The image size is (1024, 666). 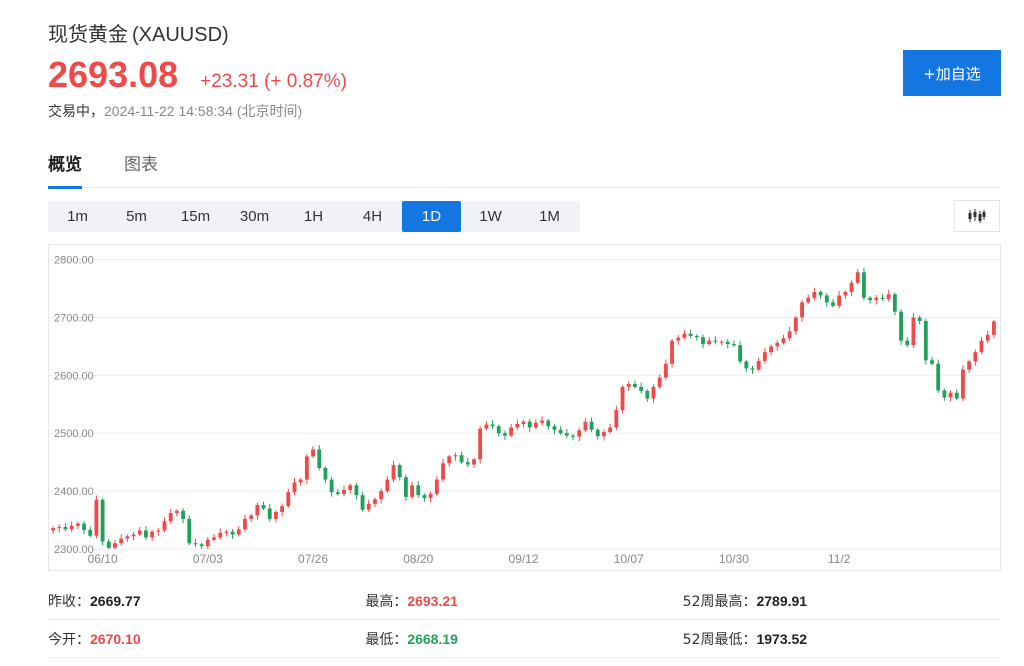 What do you see at coordinates (952, 73) in the screenshot?
I see `add-to-watchlist-button: +加自选` at bounding box center [952, 73].